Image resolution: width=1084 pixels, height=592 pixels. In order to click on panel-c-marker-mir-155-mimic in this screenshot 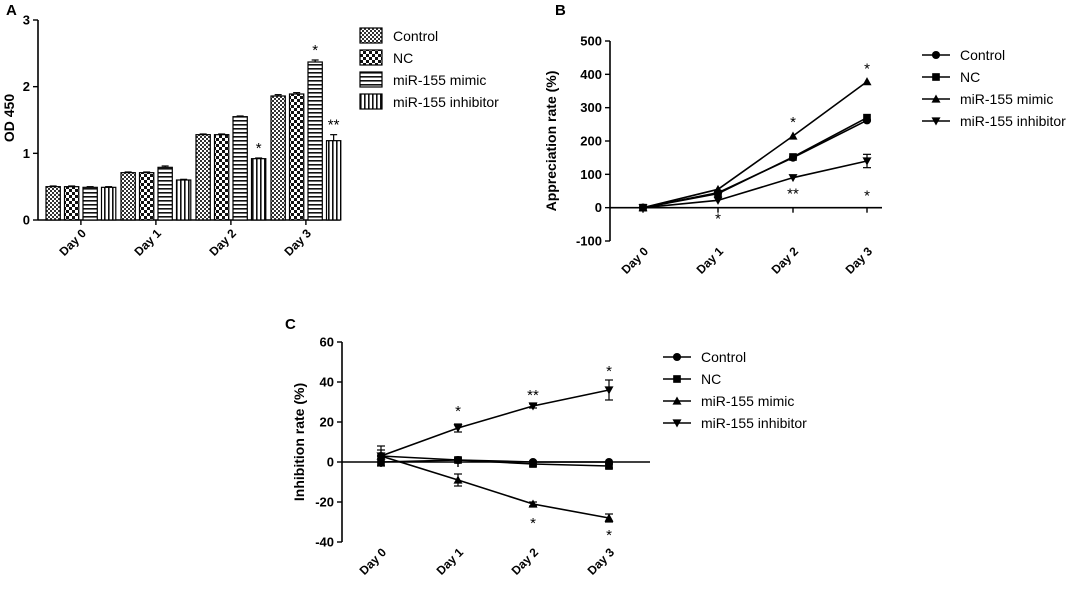, I will do `click(533, 503)`.